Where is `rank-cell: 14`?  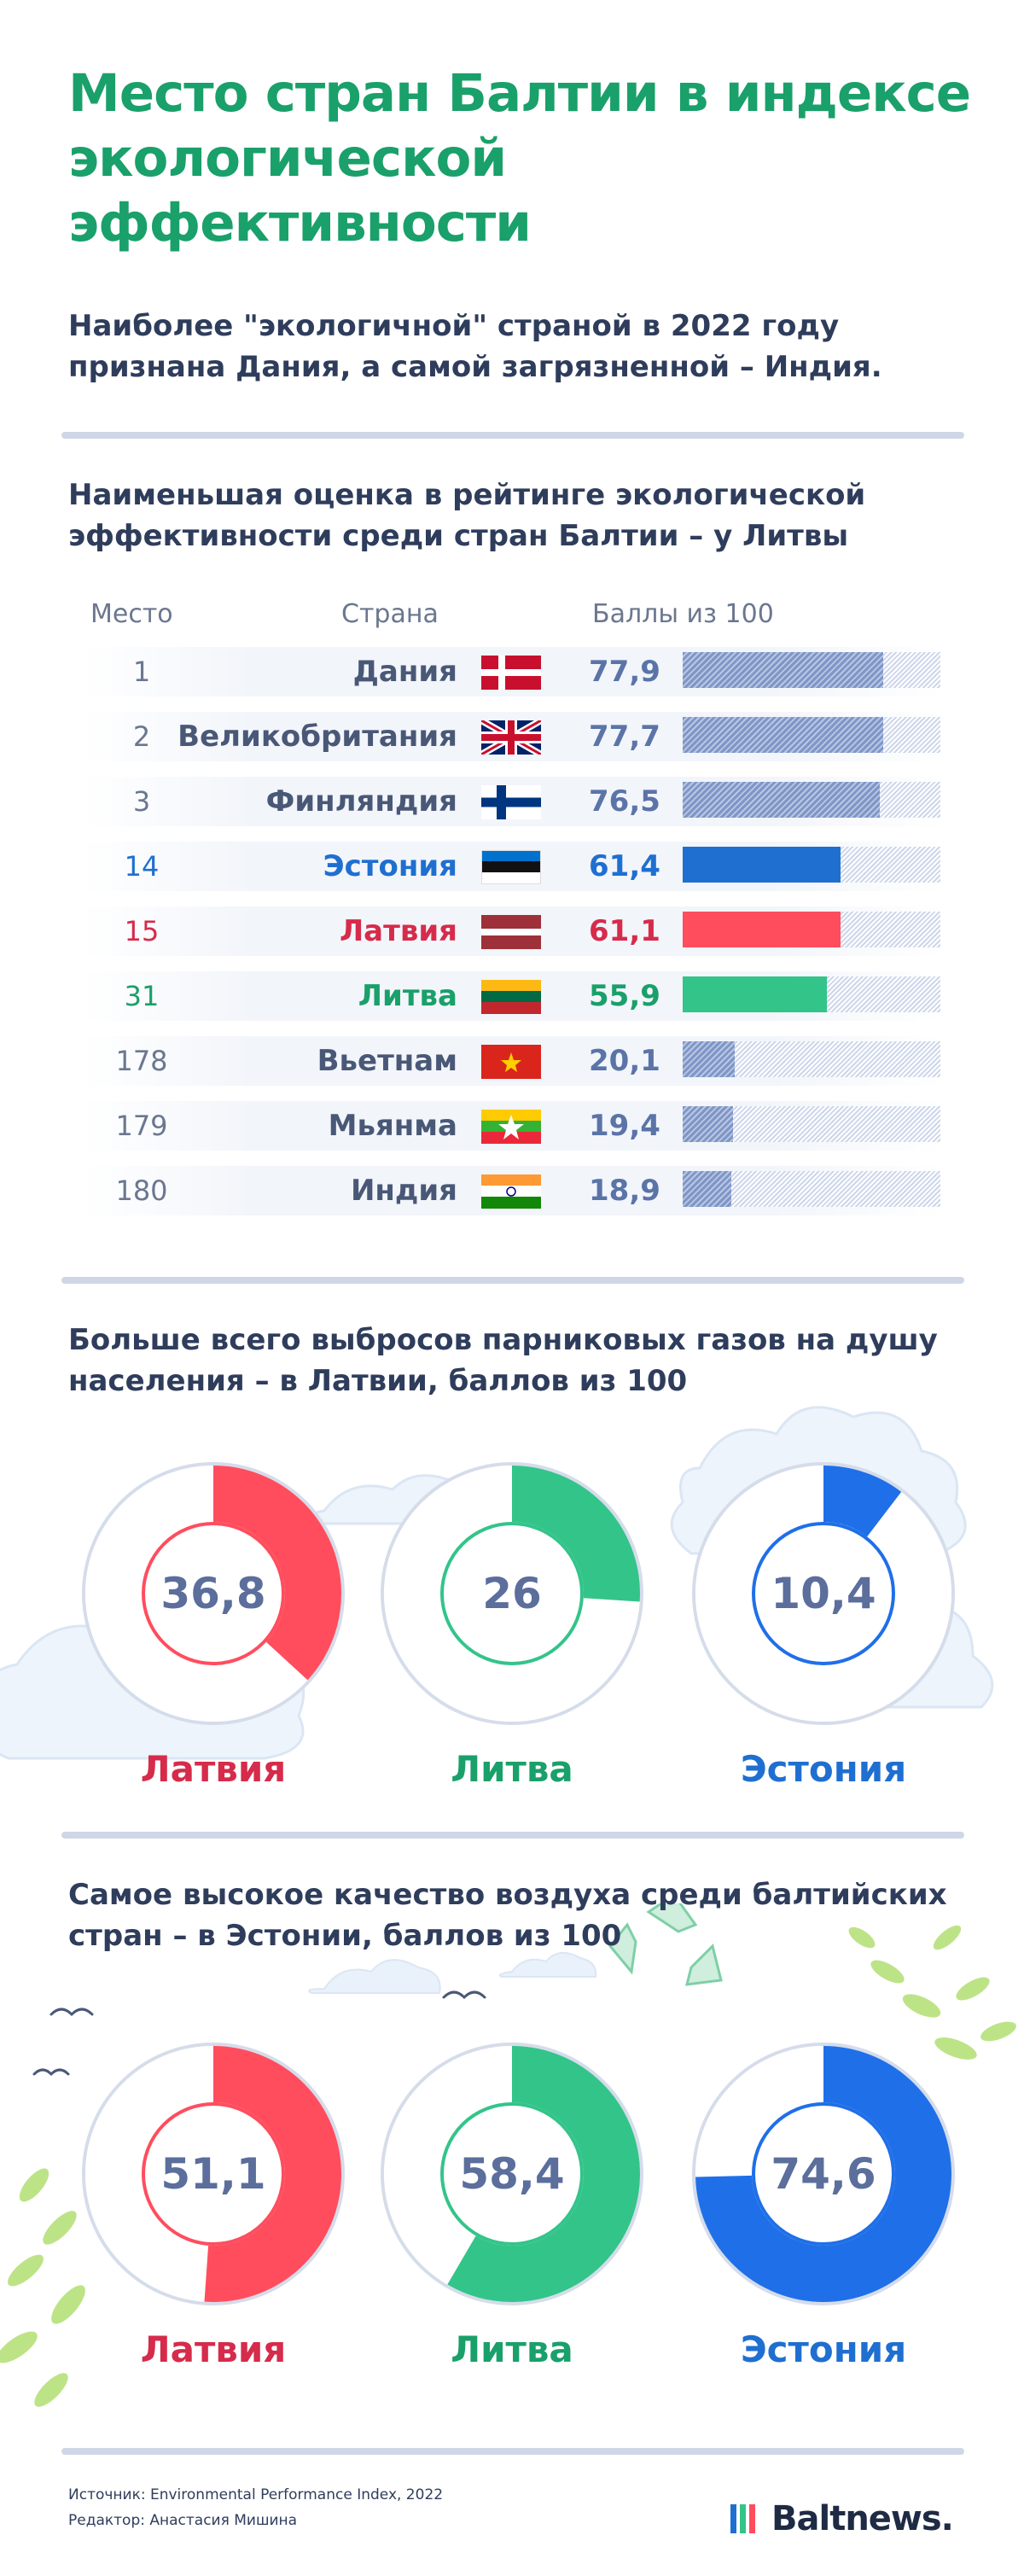 rank-cell: 14 is located at coordinates (142, 866).